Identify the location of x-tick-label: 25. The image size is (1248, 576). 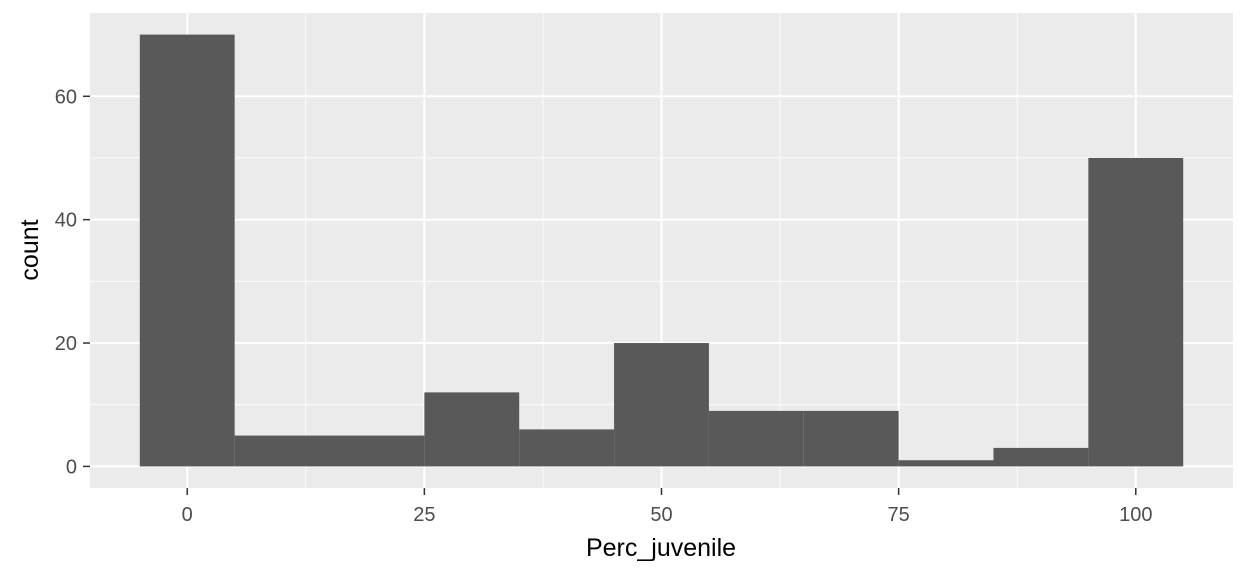
(424, 515).